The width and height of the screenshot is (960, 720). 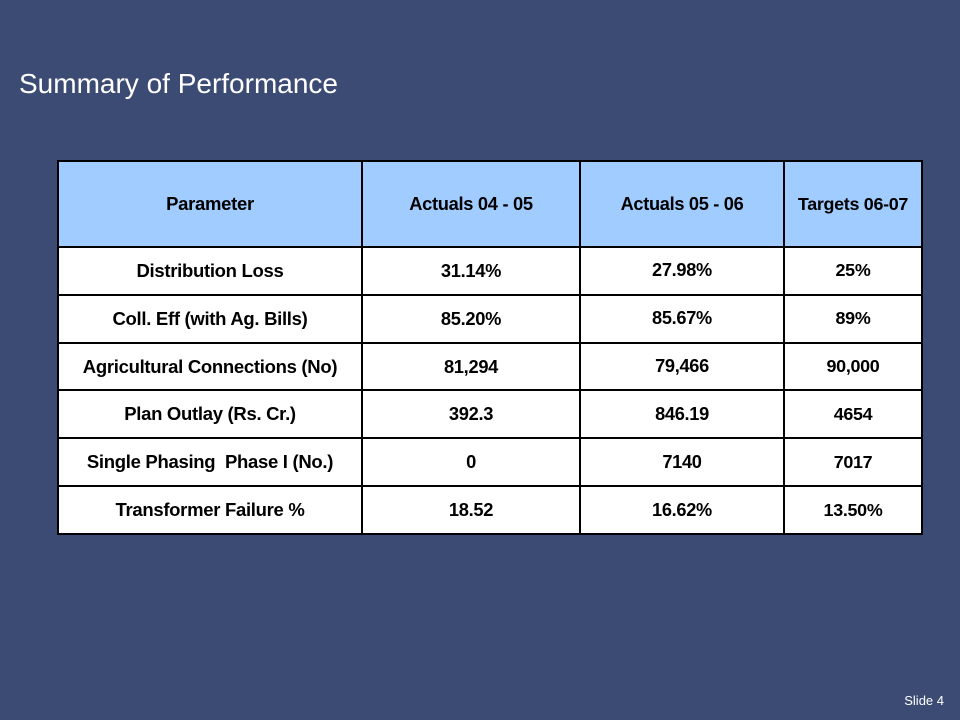 What do you see at coordinates (210, 462) in the screenshot?
I see `row-parameter: Single Phasing Phase I (No.)` at bounding box center [210, 462].